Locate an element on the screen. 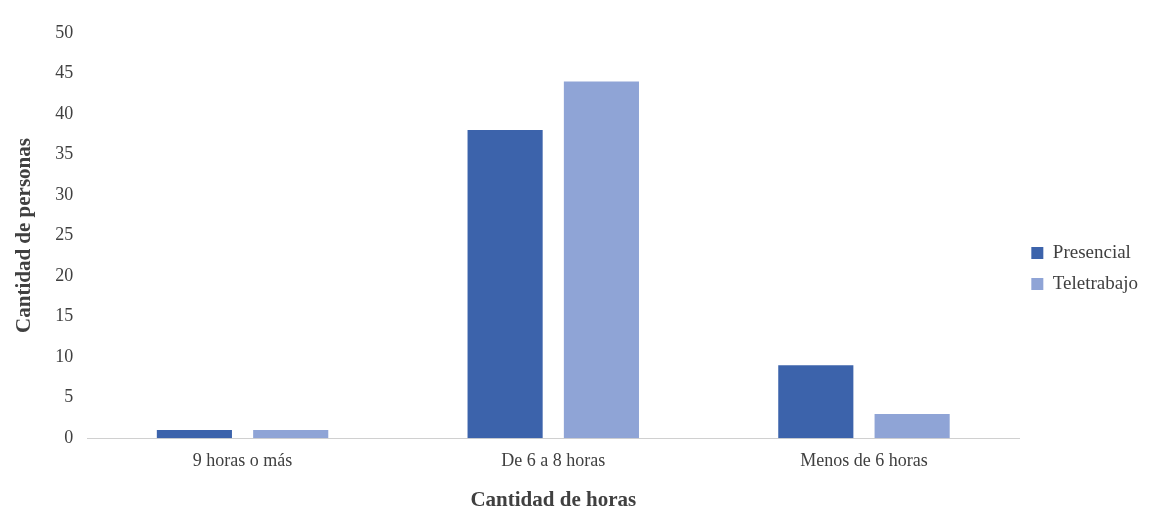  y-tick-label: 50 is located at coordinates (64, 31).